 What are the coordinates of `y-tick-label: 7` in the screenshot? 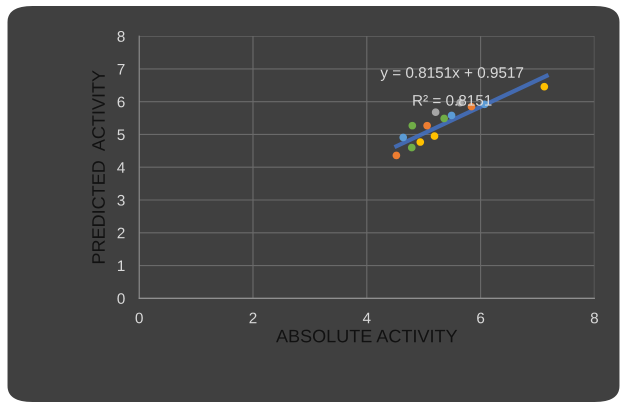 It's located at (121, 69).